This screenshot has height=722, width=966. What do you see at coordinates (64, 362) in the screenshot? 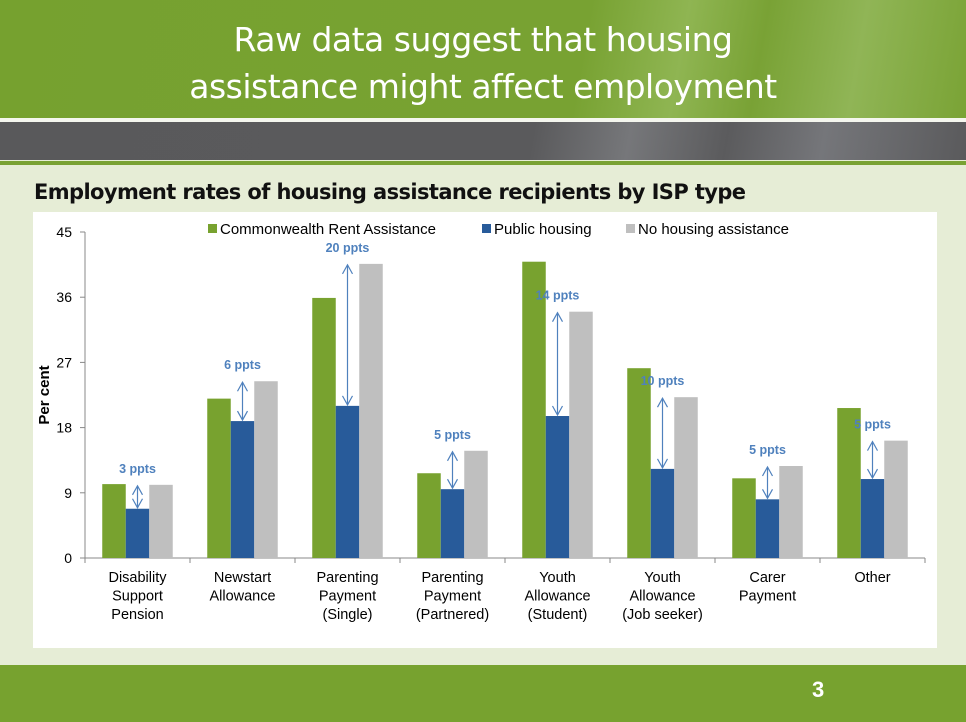
I see `y-tick-label: 27` at bounding box center [64, 362].